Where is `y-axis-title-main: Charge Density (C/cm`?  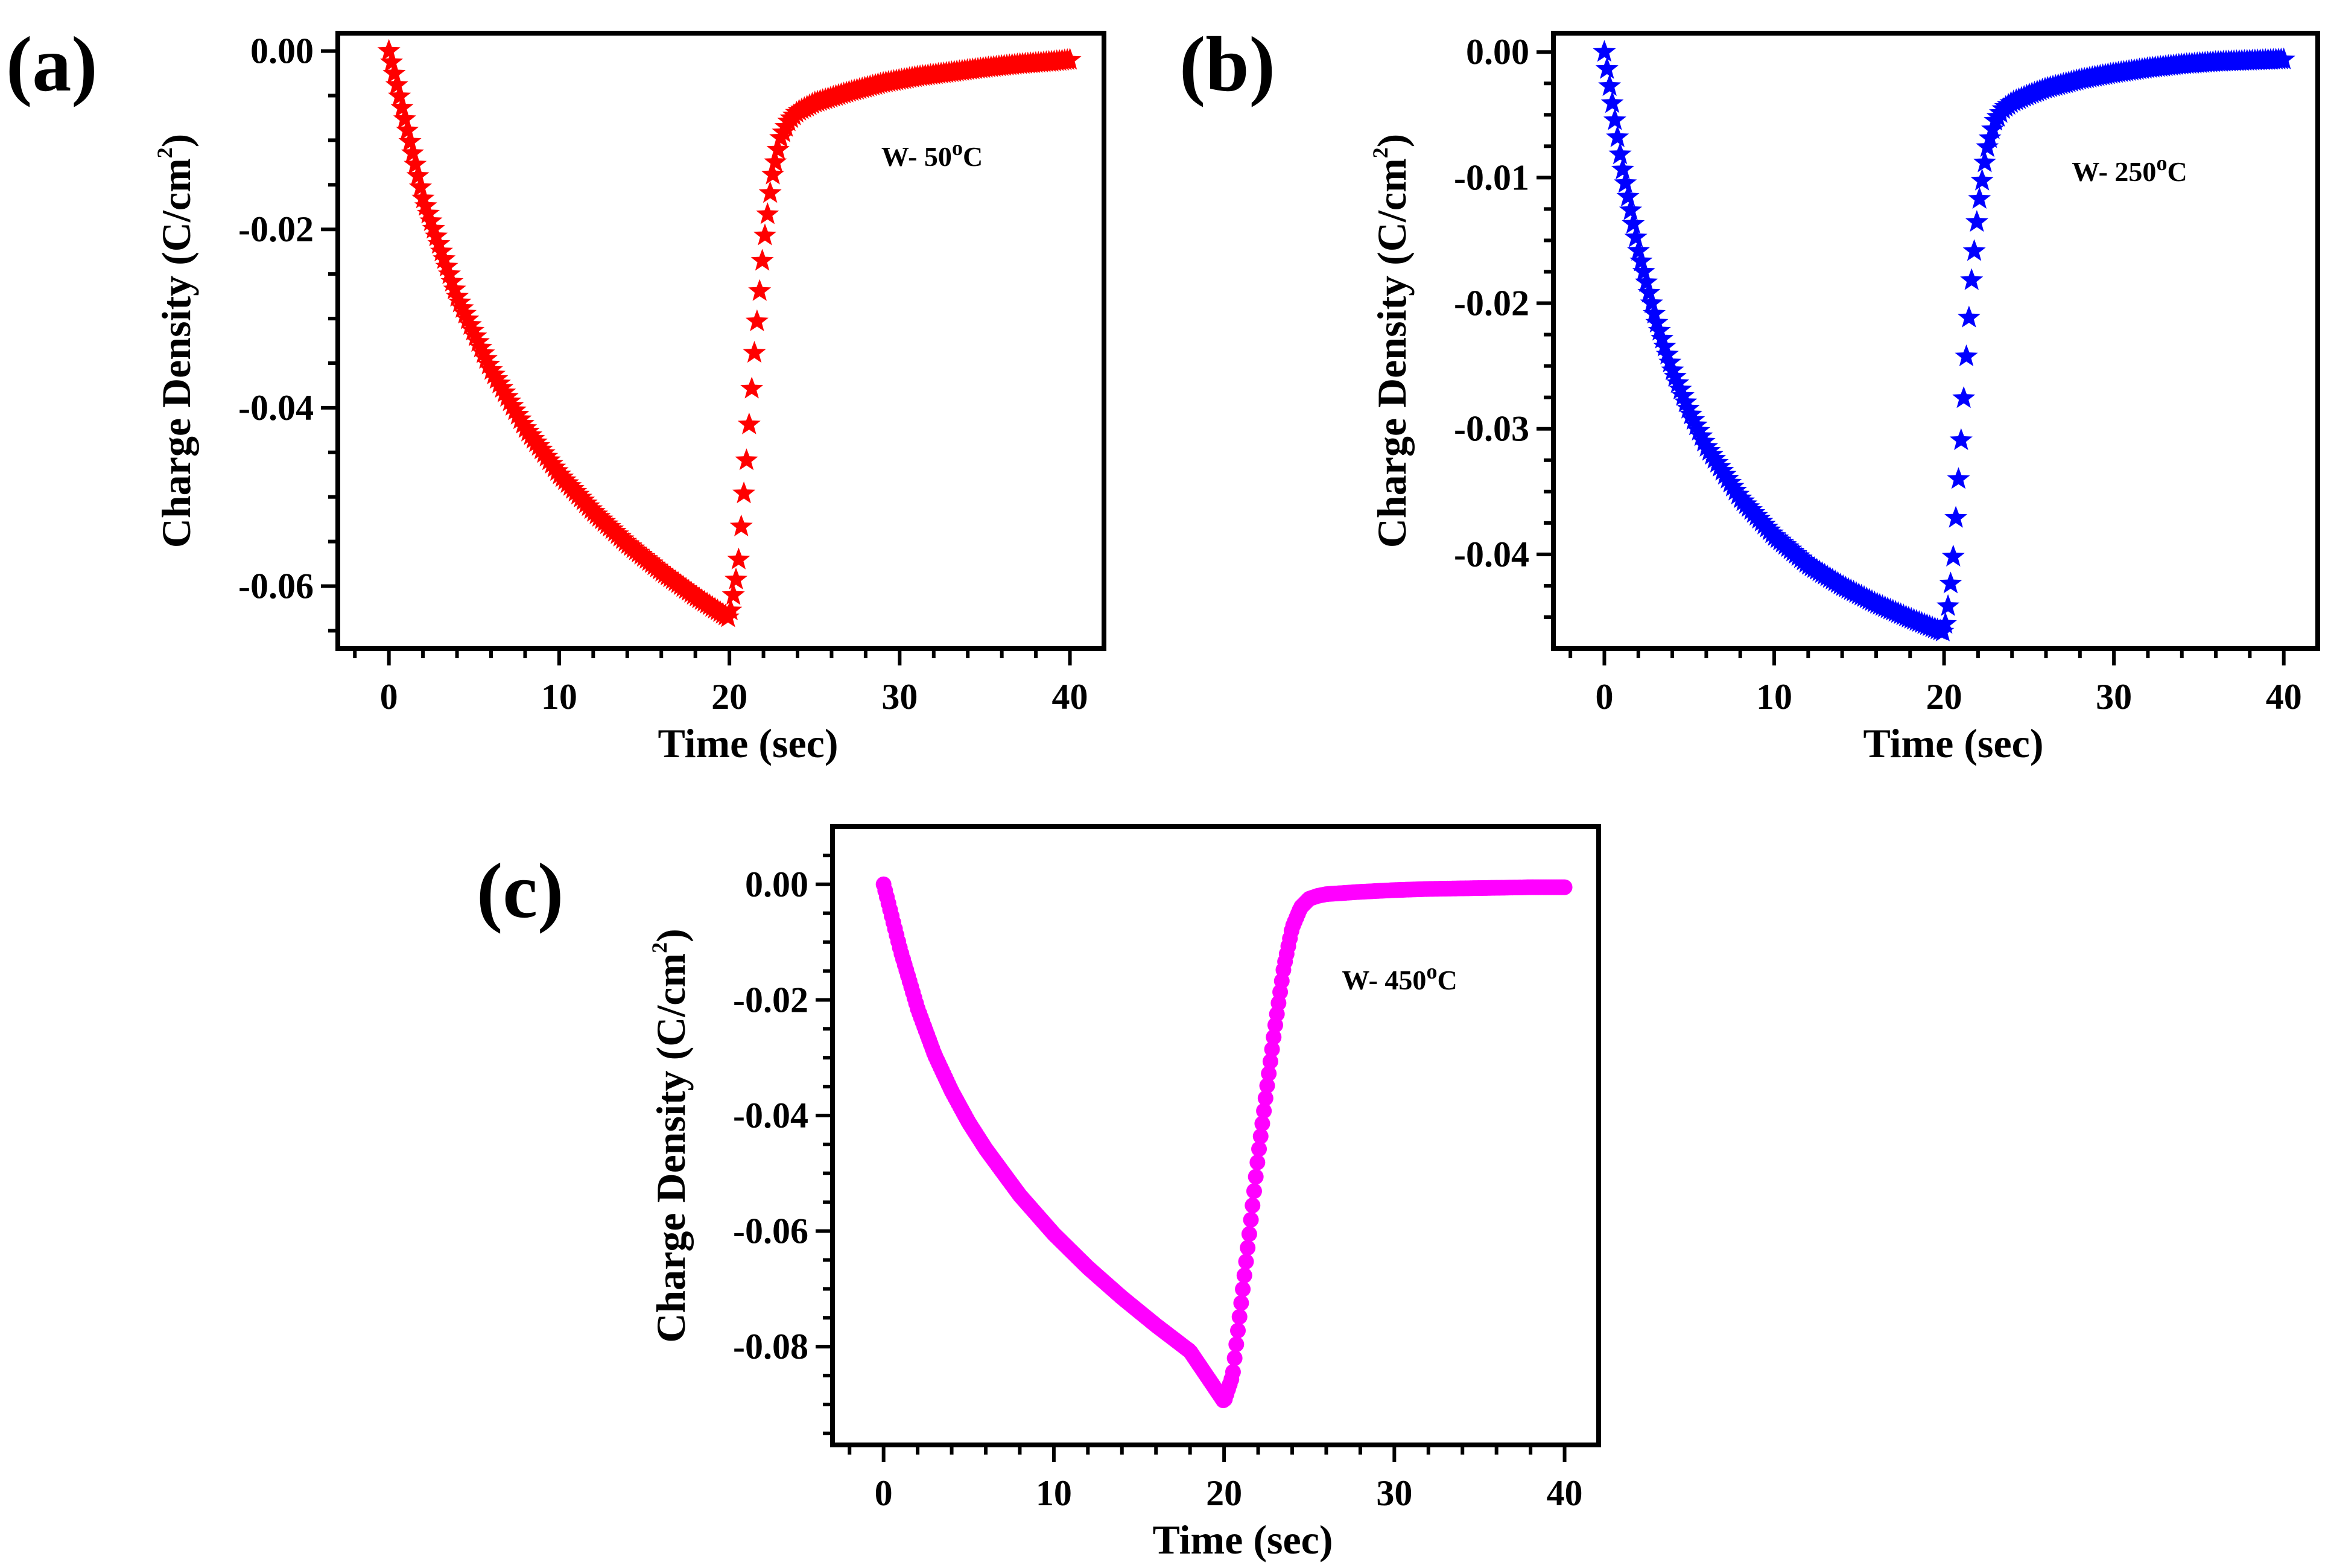
y-axis-title-main: Charge Density (C/cm is located at coordinates (176, 353).